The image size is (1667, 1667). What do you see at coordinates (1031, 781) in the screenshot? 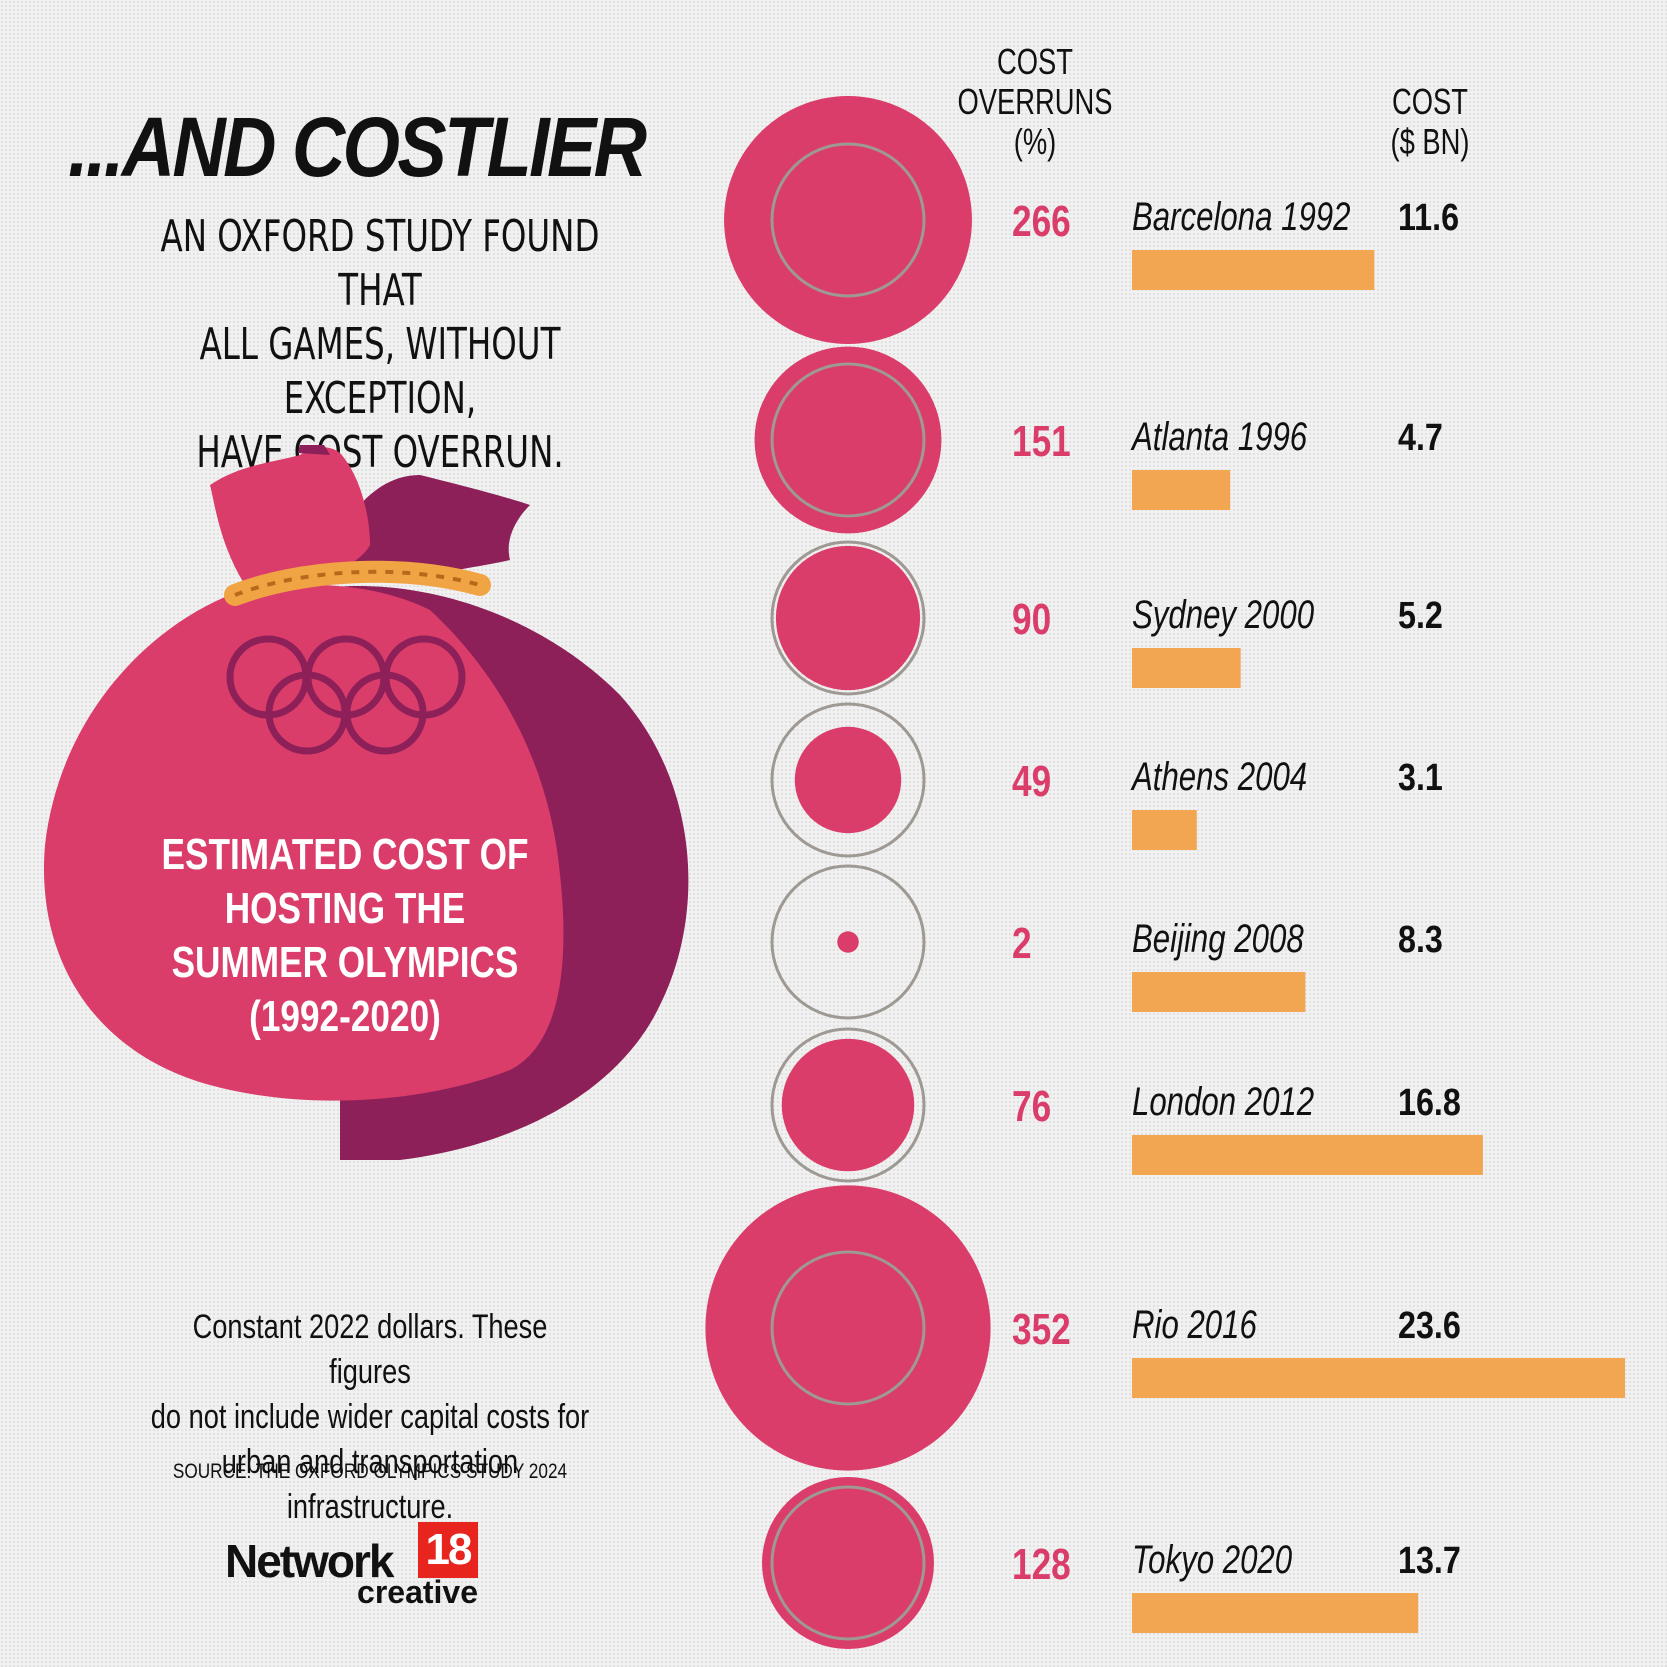
I see `overrun-label: 49` at bounding box center [1031, 781].